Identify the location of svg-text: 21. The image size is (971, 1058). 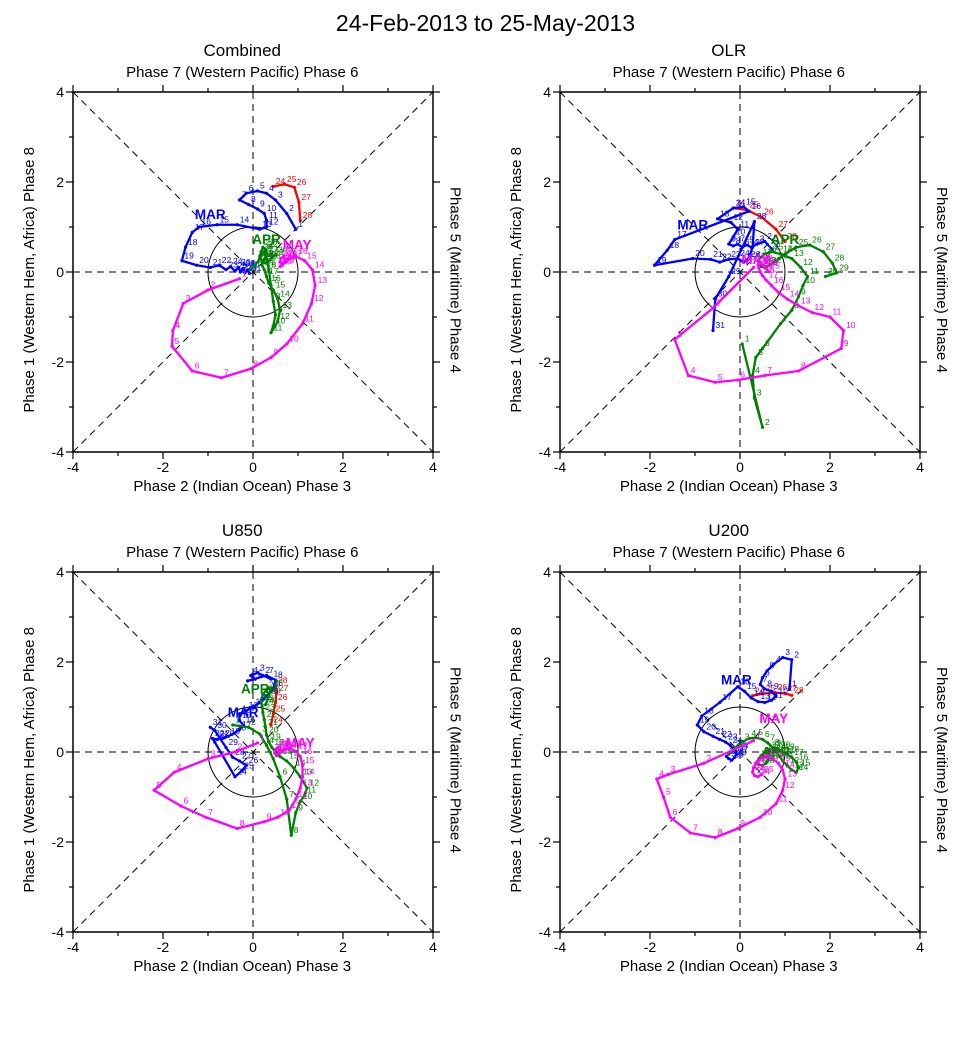
(289, 253).